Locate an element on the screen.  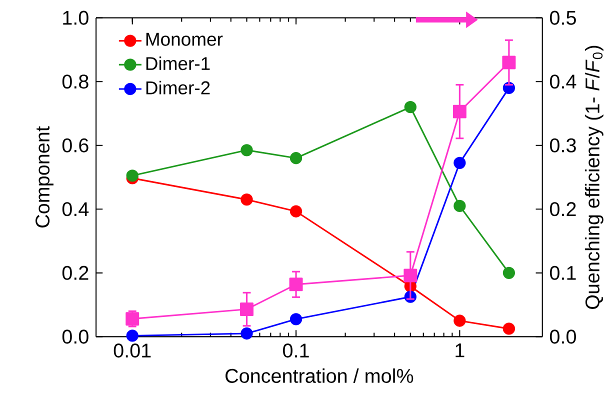
x-tick-label: 1 is located at coordinates (460, 351).